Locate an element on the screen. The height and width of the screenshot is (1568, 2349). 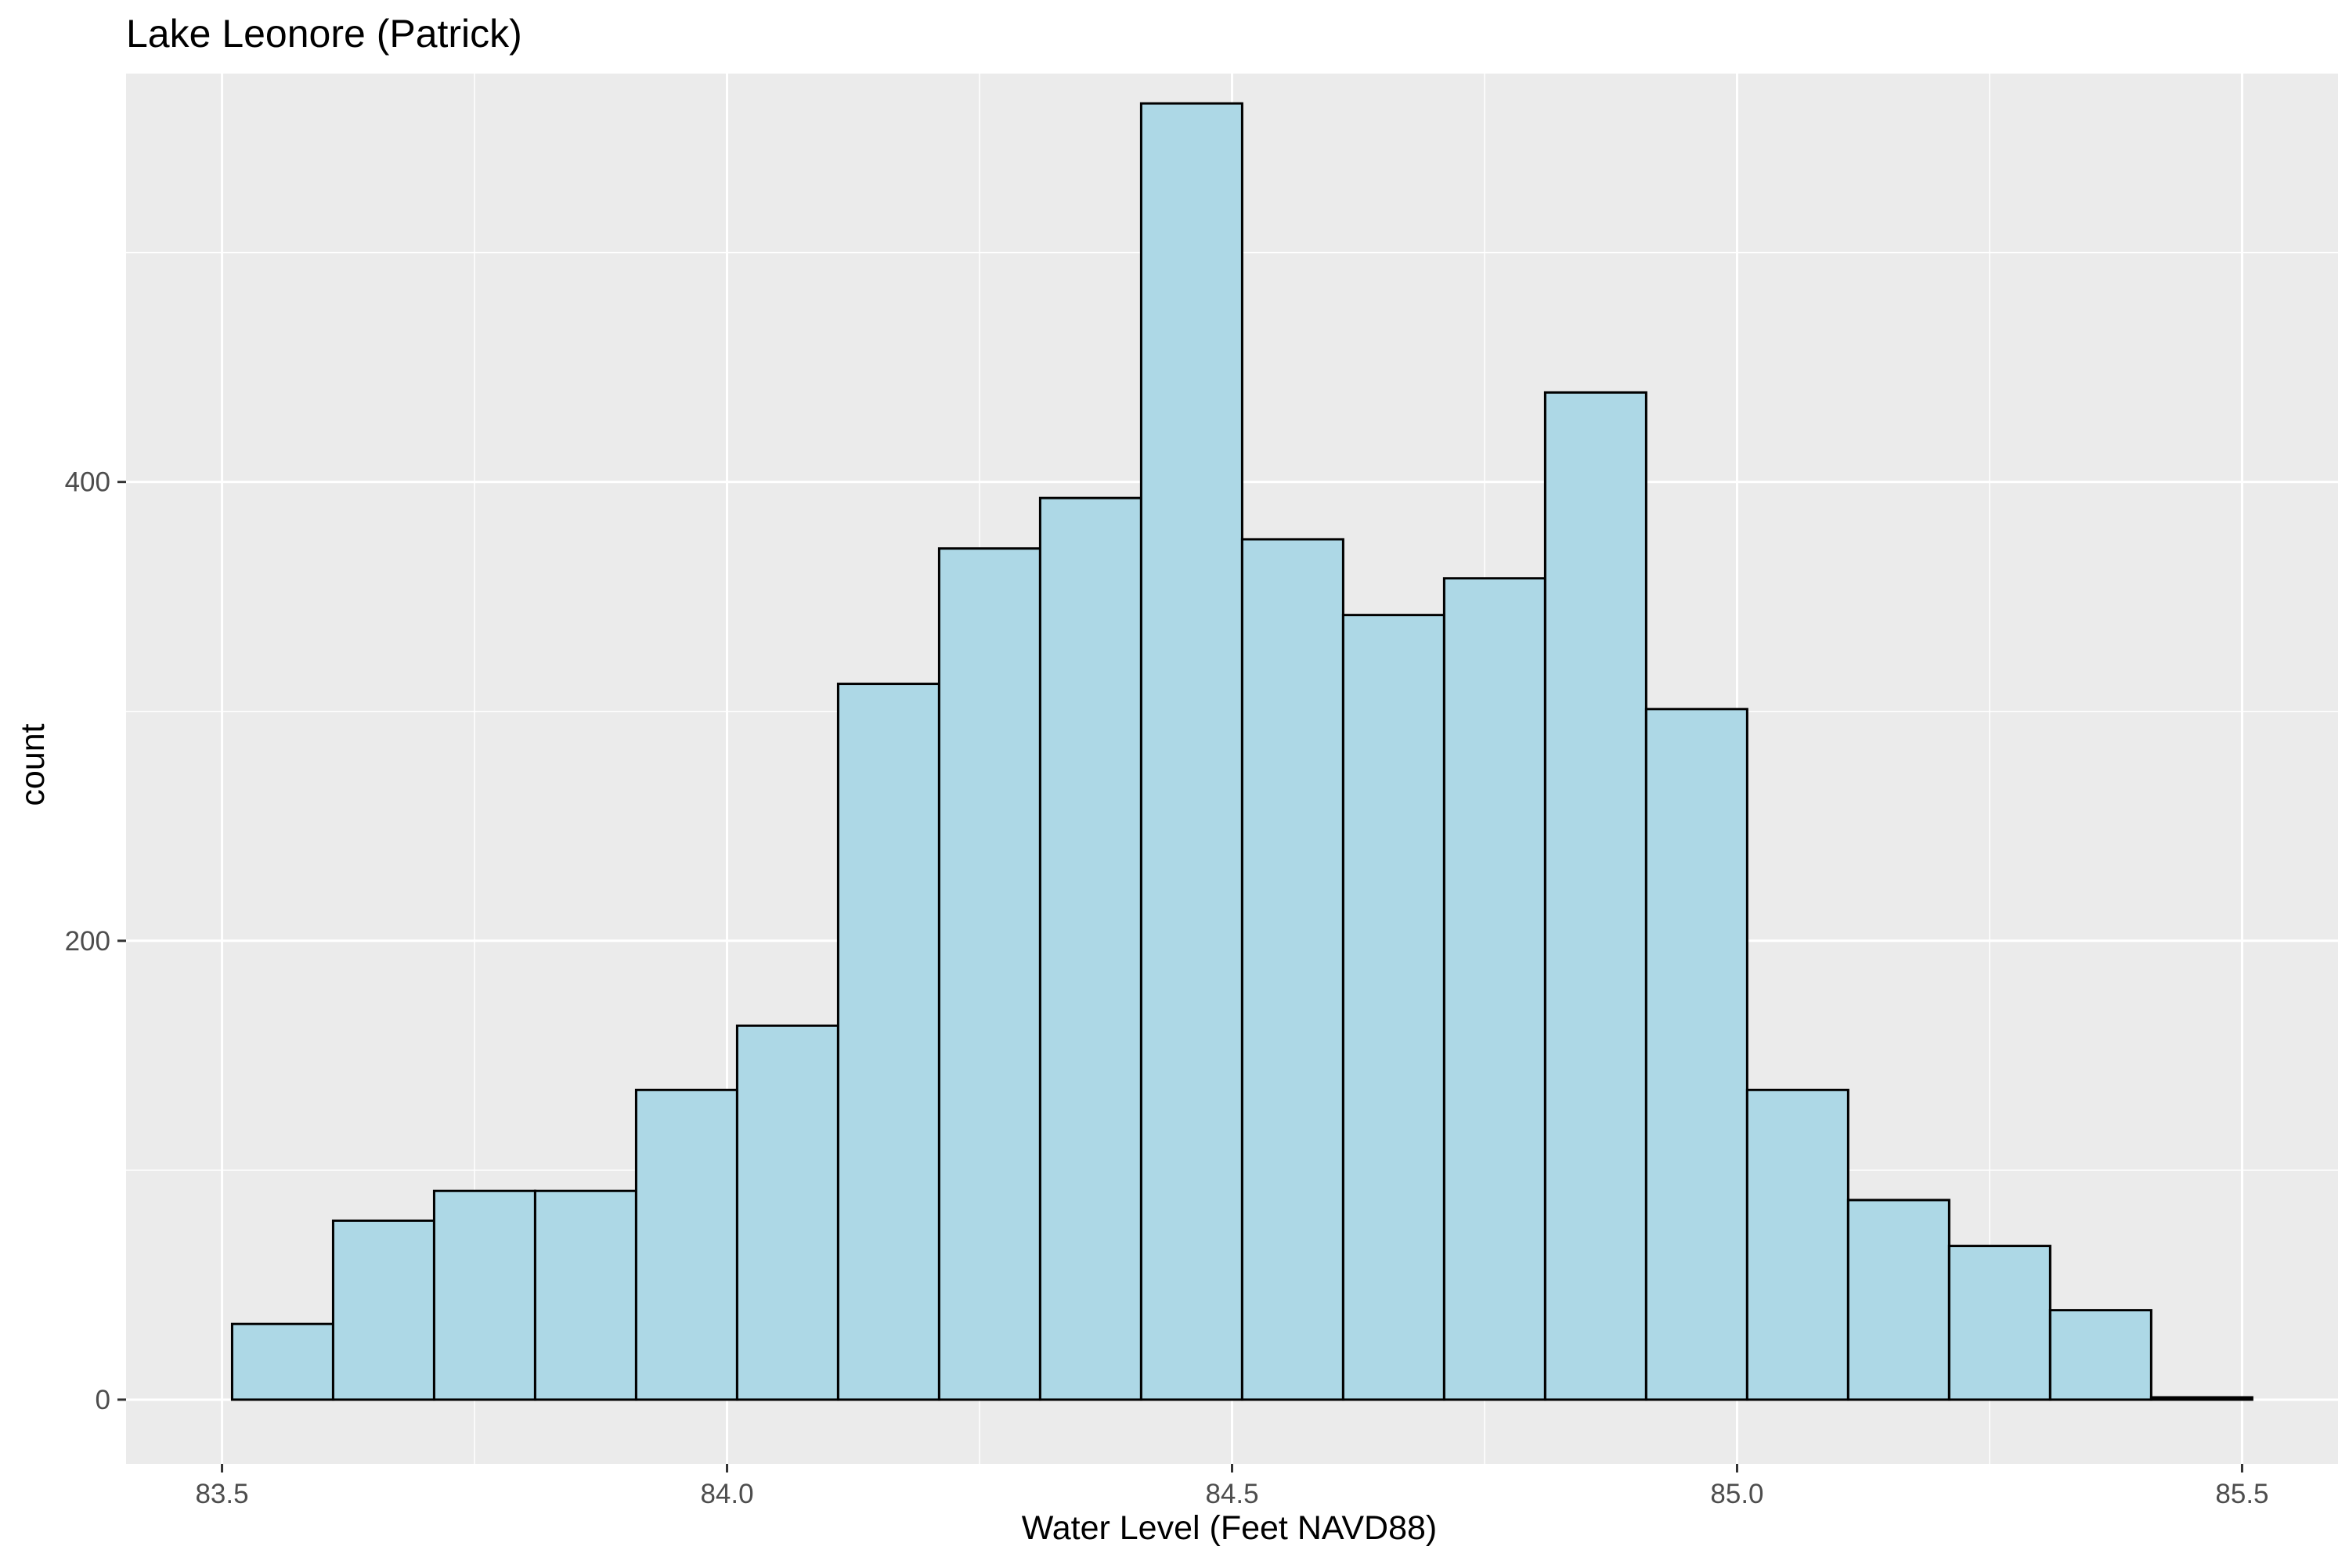
x-tick-label: 84.0 is located at coordinates (726, 1494).